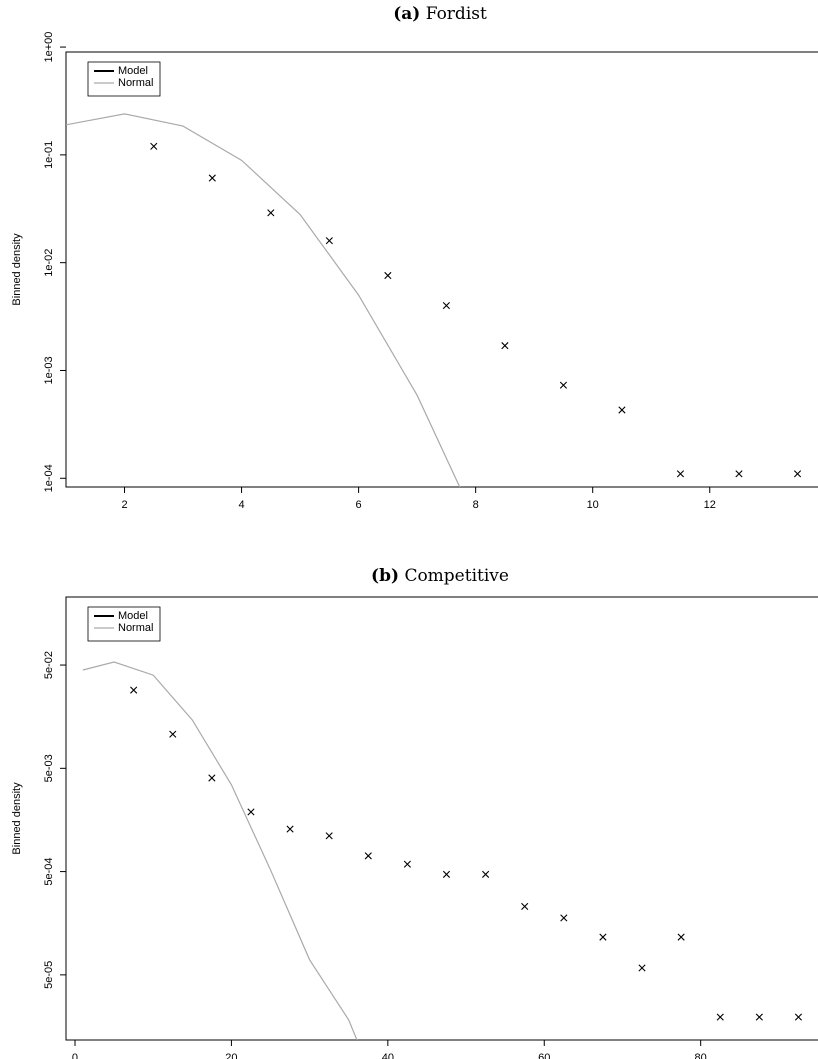  What do you see at coordinates (49, 47) in the screenshot?
I see `y-tick-label: 1e+00` at bounding box center [49, 47].